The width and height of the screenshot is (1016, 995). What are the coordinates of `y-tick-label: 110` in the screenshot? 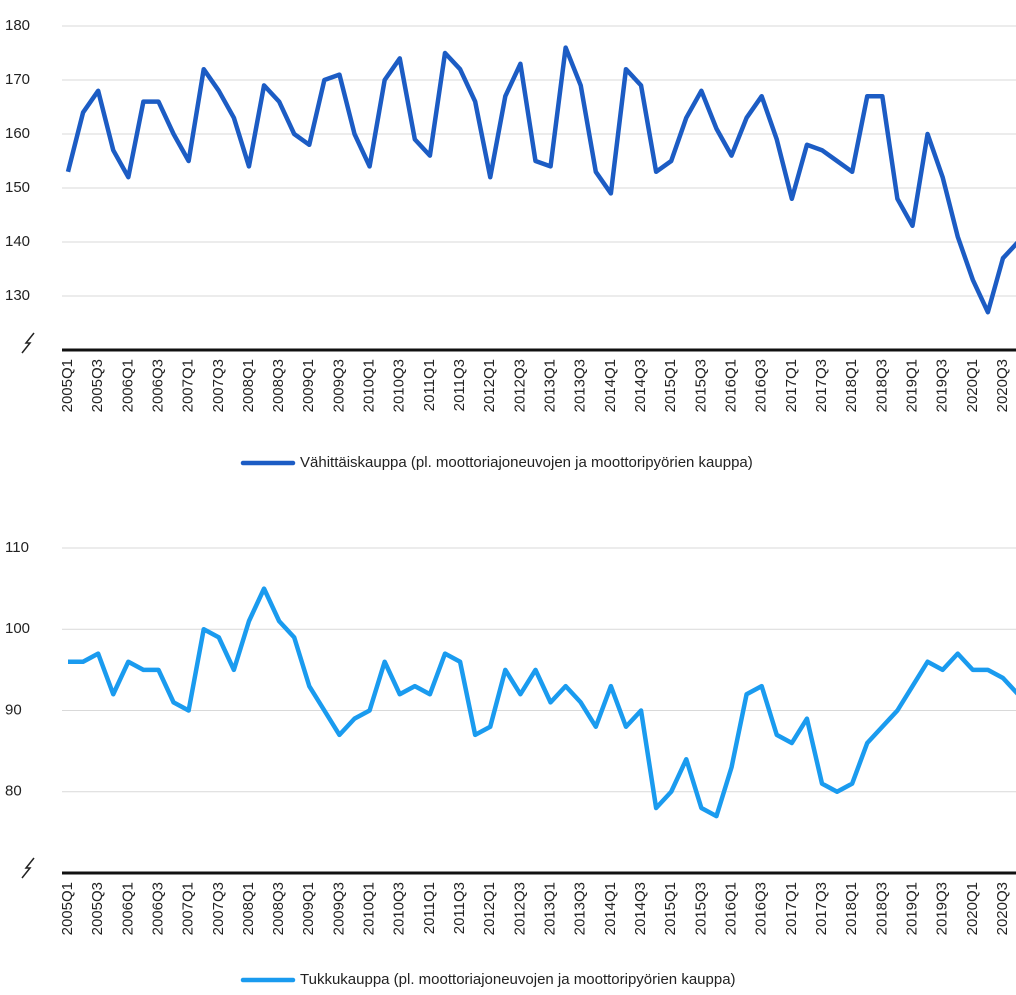 It's located at (17, 547).